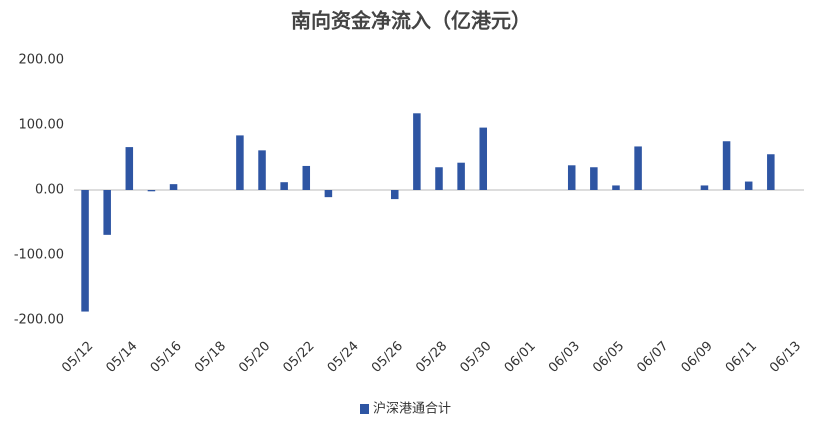  I want to click on x-tick-label: 05/16, so click(166, 357).